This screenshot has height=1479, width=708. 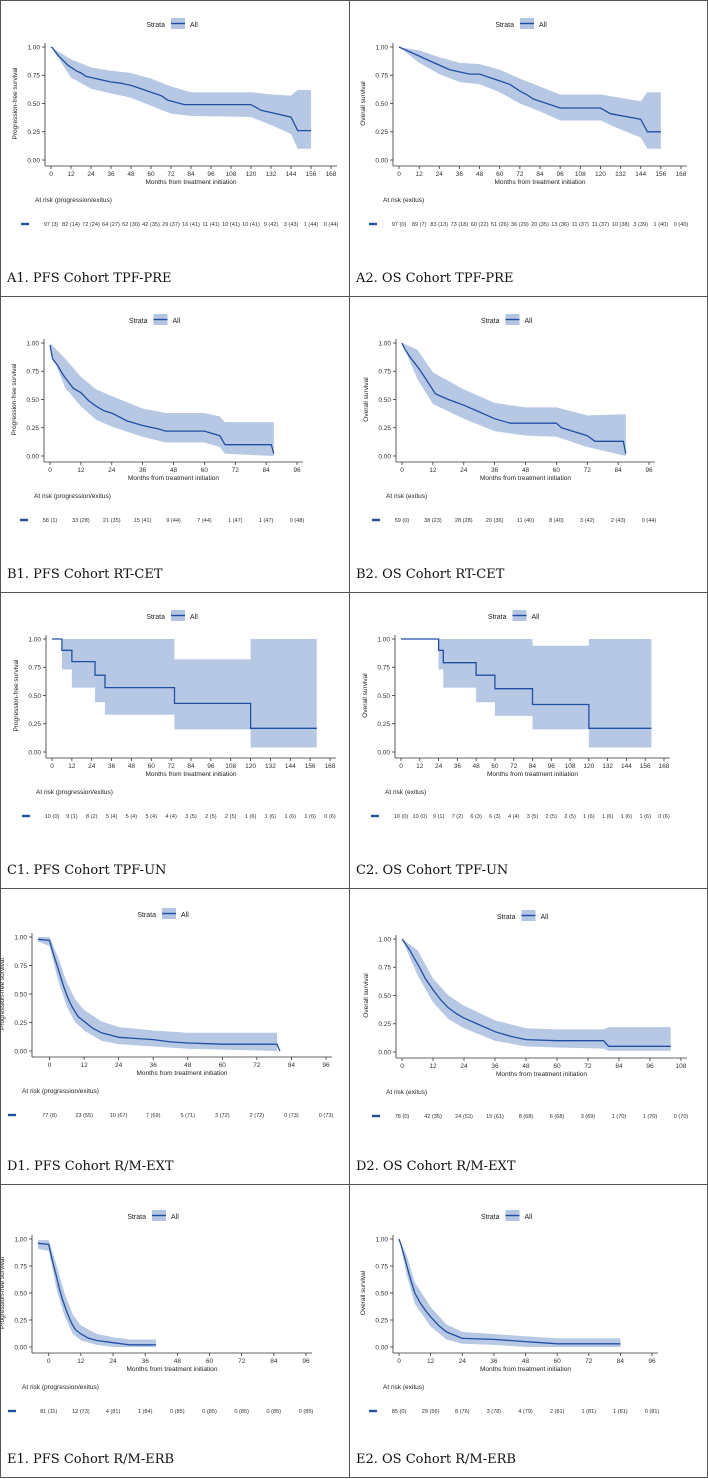 I want to click on risk-count-c2-2: 9 (1), so click(x=439, y=817).